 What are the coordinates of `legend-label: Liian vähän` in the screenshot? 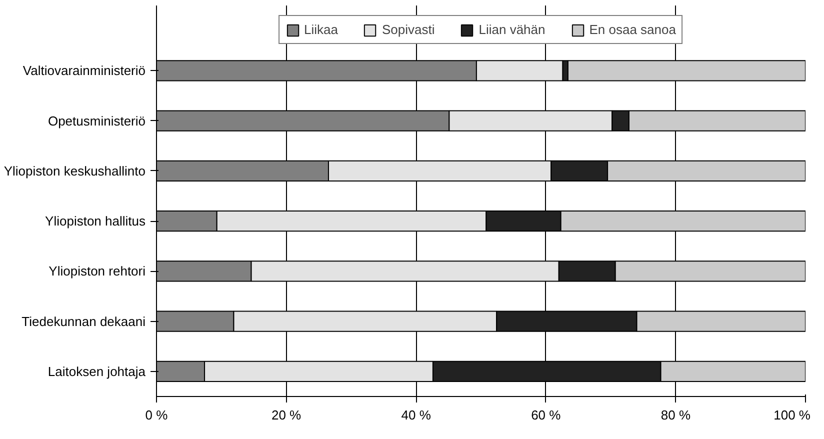 It's located at (512, 29).